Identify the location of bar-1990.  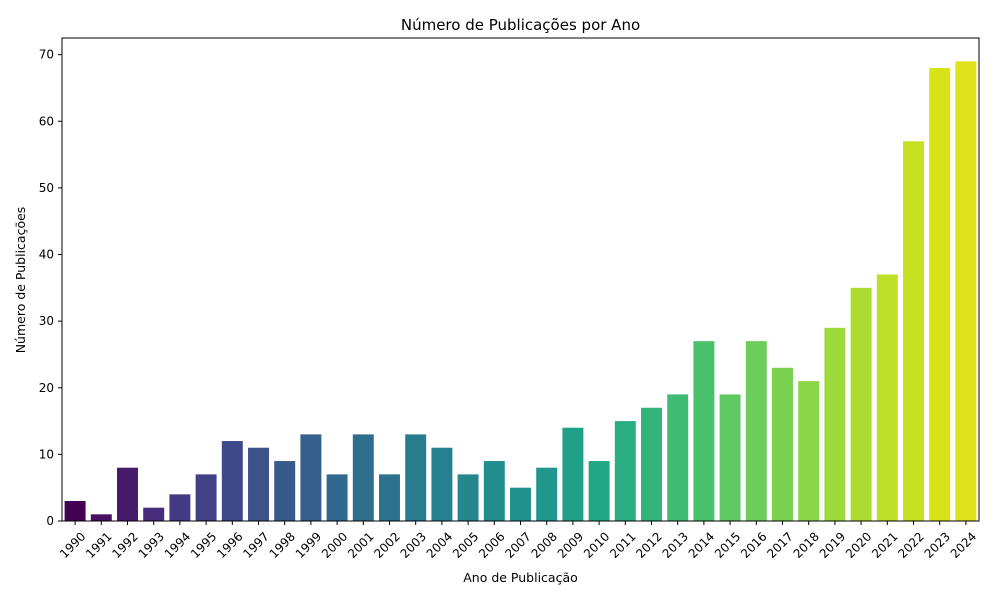
(75, 511).